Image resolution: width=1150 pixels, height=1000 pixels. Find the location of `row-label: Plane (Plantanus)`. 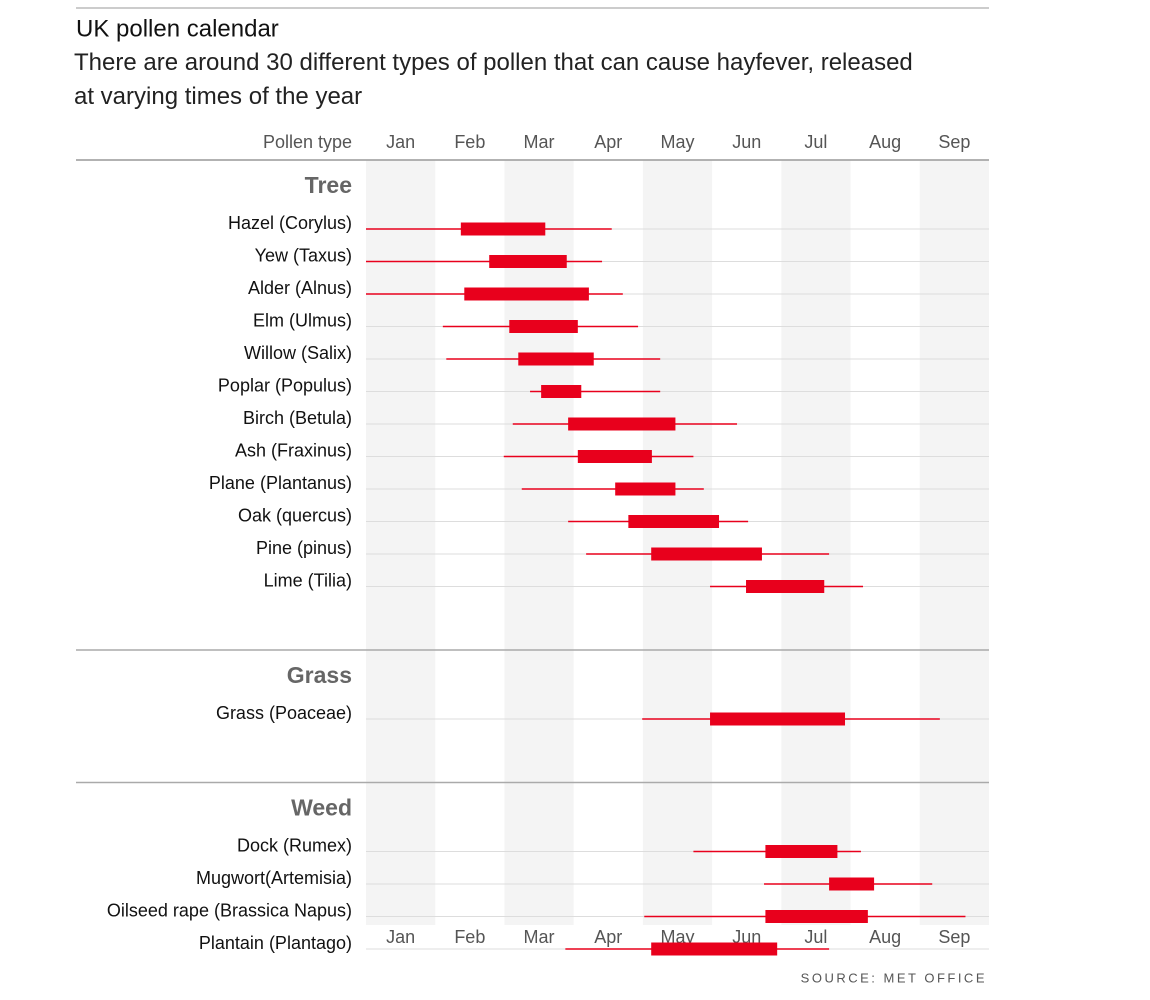

row-label: Plane (Plantanus) is located at coordinates (280, 483).